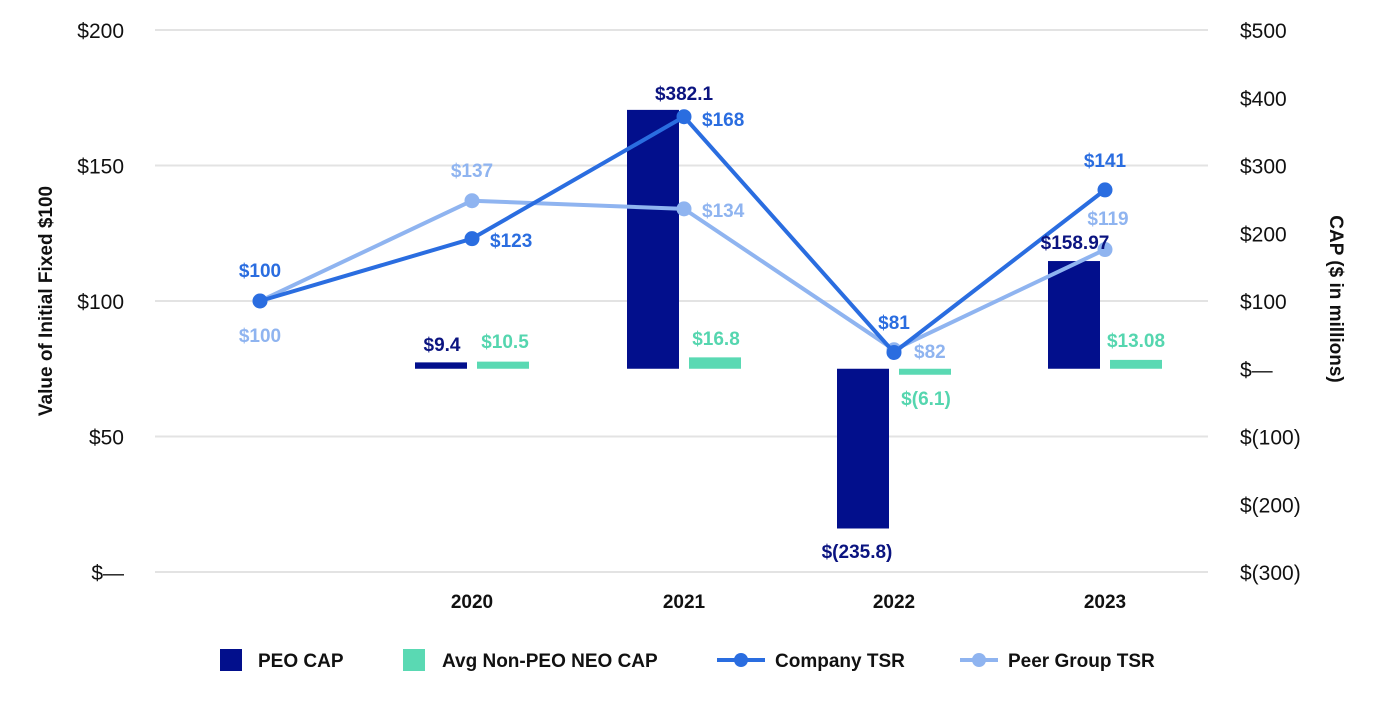 The image size is (1384, 710). Describe the element at coordinates (894, 602) in the screenshot. I see `x-axis-category-label: 2022` at that location.